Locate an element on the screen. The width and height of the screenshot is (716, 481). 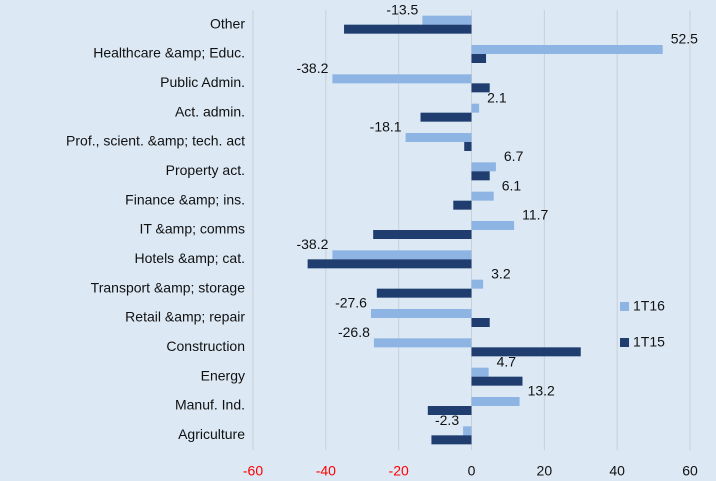
data-label: 6.7 is located at coordinates (514, 156).